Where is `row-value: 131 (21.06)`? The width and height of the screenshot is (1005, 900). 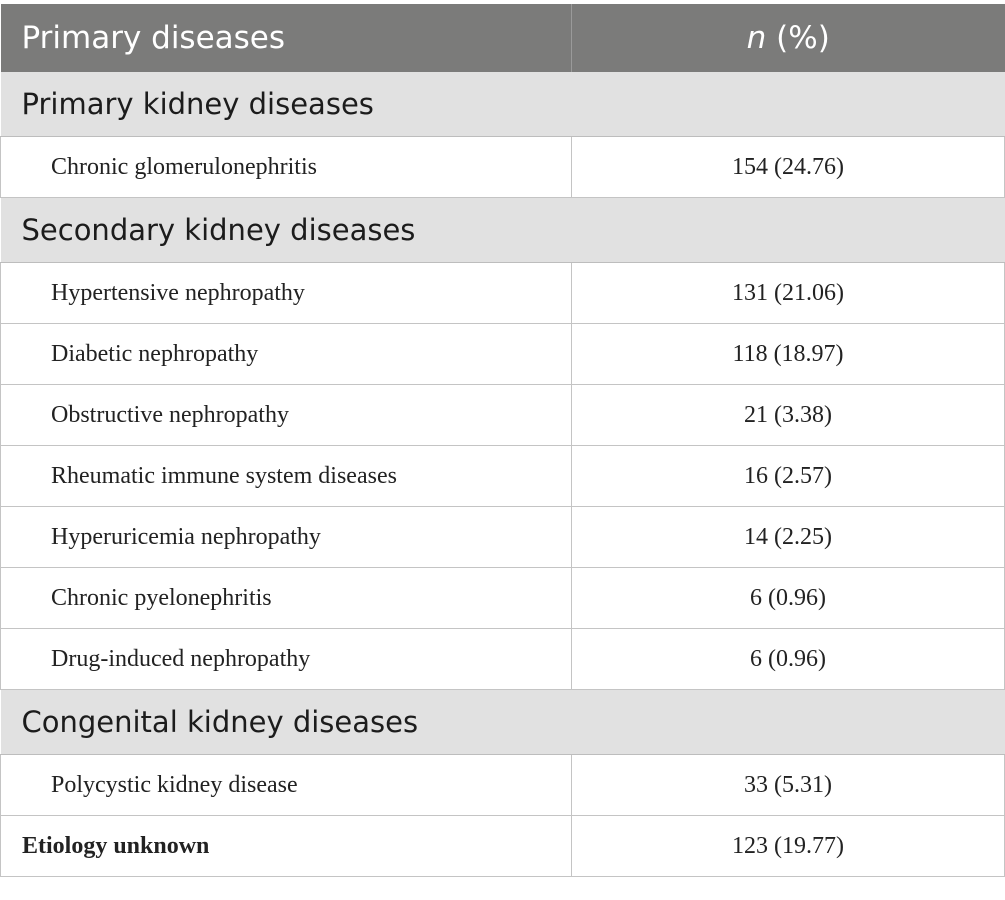 row-value: 131 (21.06) is located at coordinates (788, 293).